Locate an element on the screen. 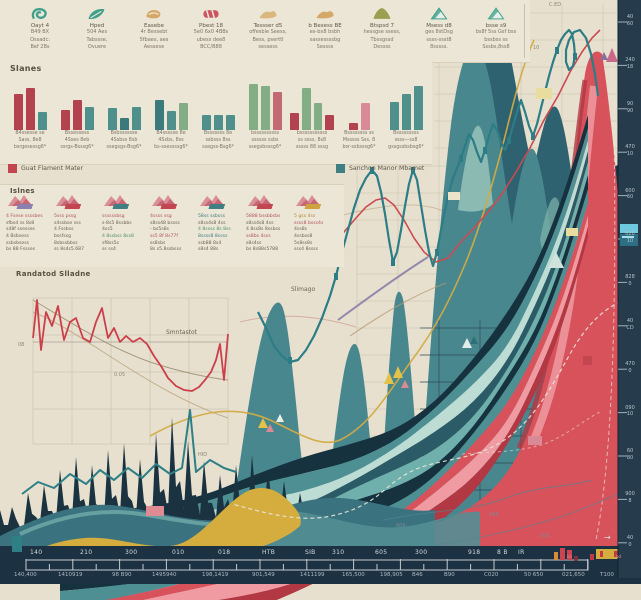  mini-bar-group: Bsssssssss ssss—ss8 gssgssbsbsg6* is located at coordinates (406, 118).